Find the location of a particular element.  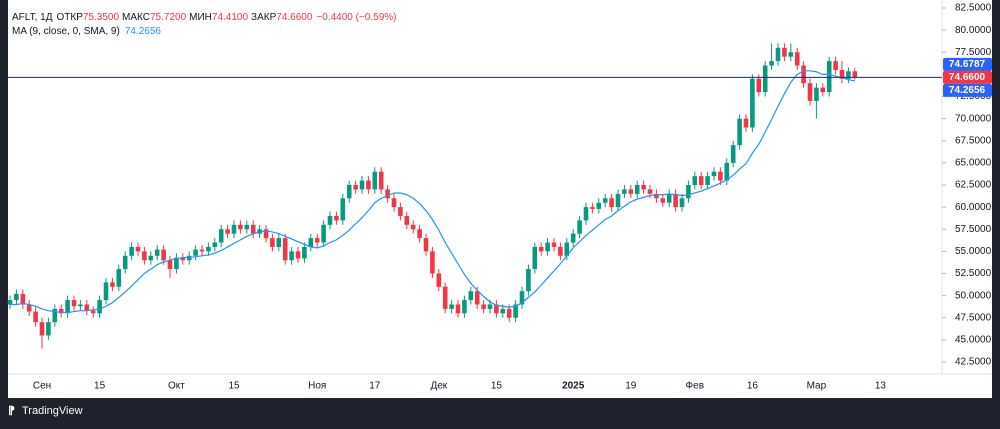

y-tick-label: 80.0000 is located at coordinates (973, 30).